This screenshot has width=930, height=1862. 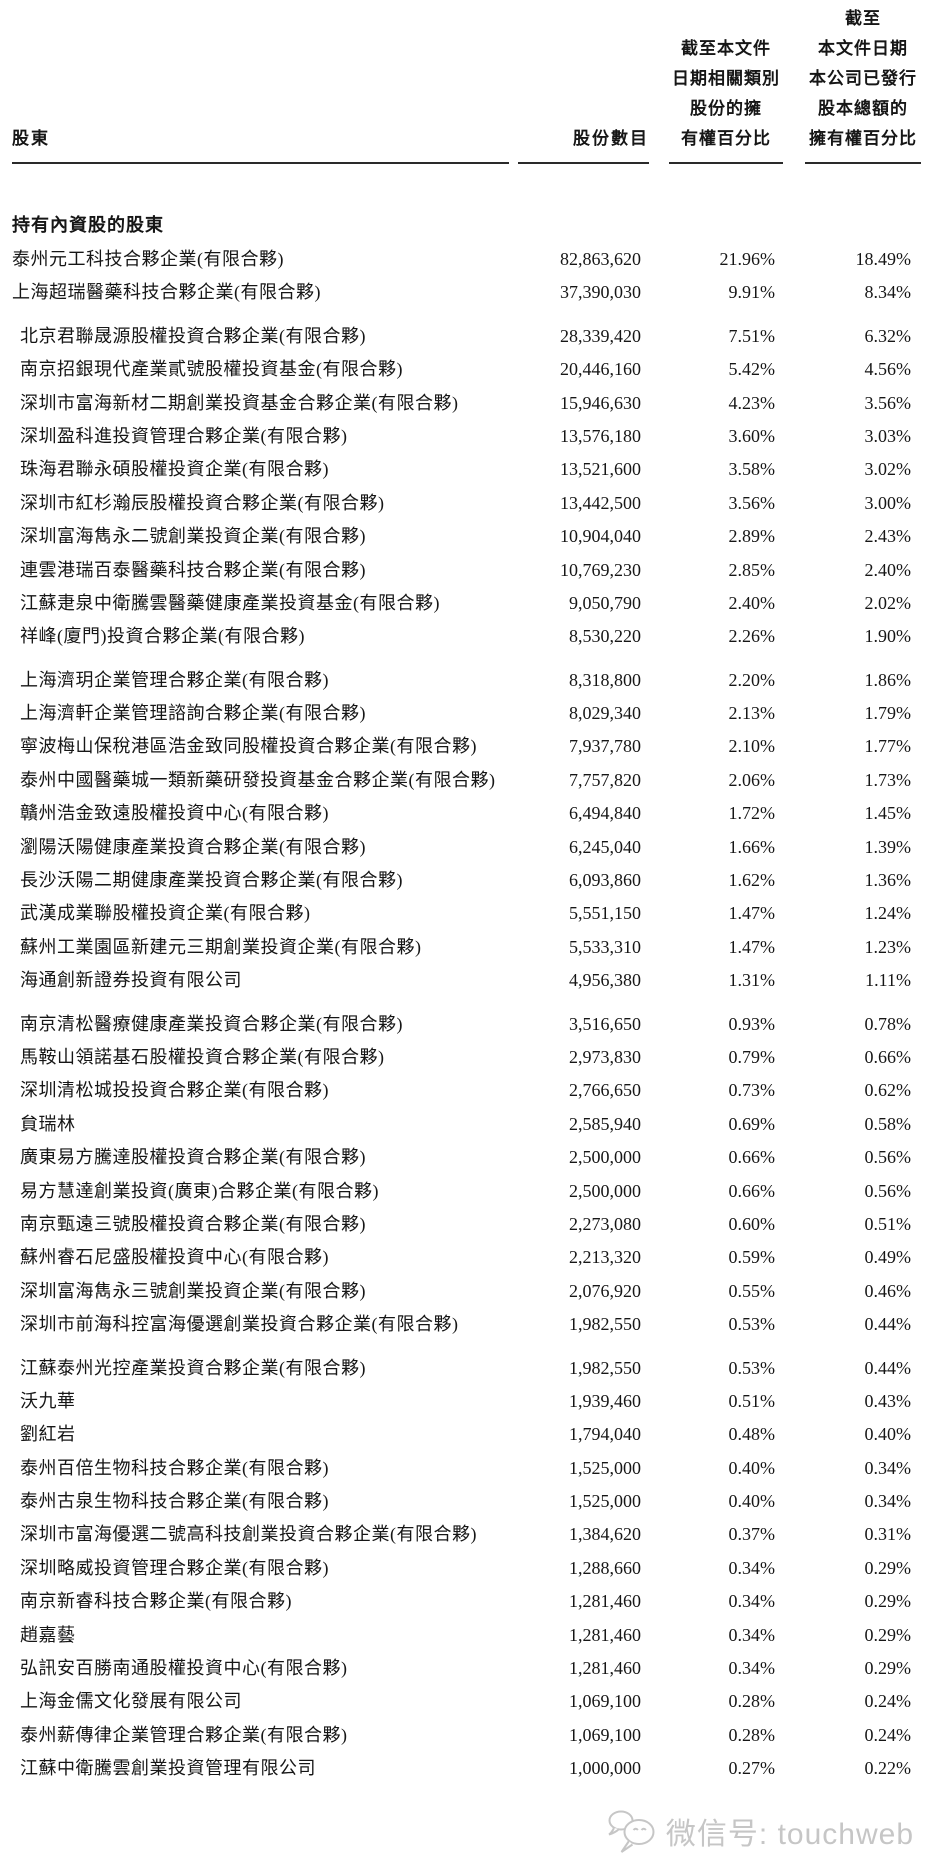 I want to click on total-percent-value: 1.77%, so click(x=888, y=746).